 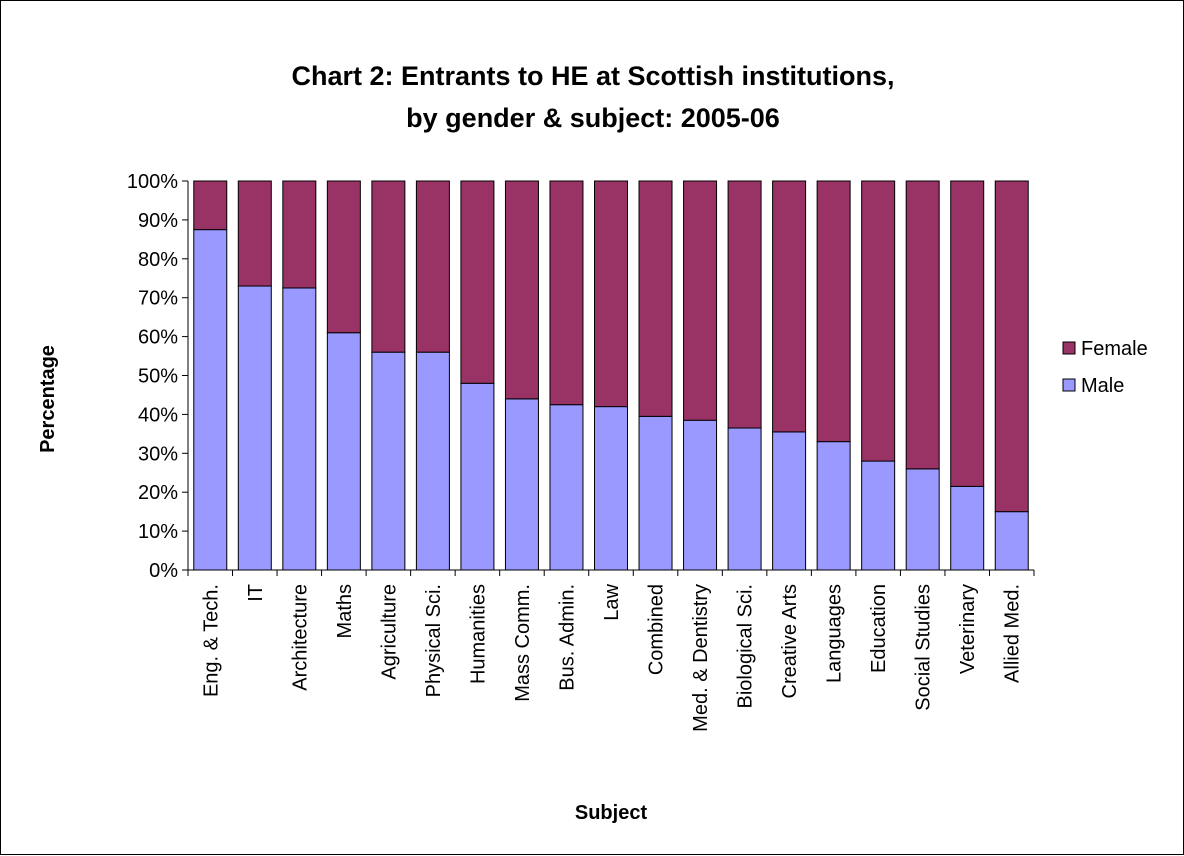 I want to click on y-tick-label: 90%, so click(x=158, y=221).